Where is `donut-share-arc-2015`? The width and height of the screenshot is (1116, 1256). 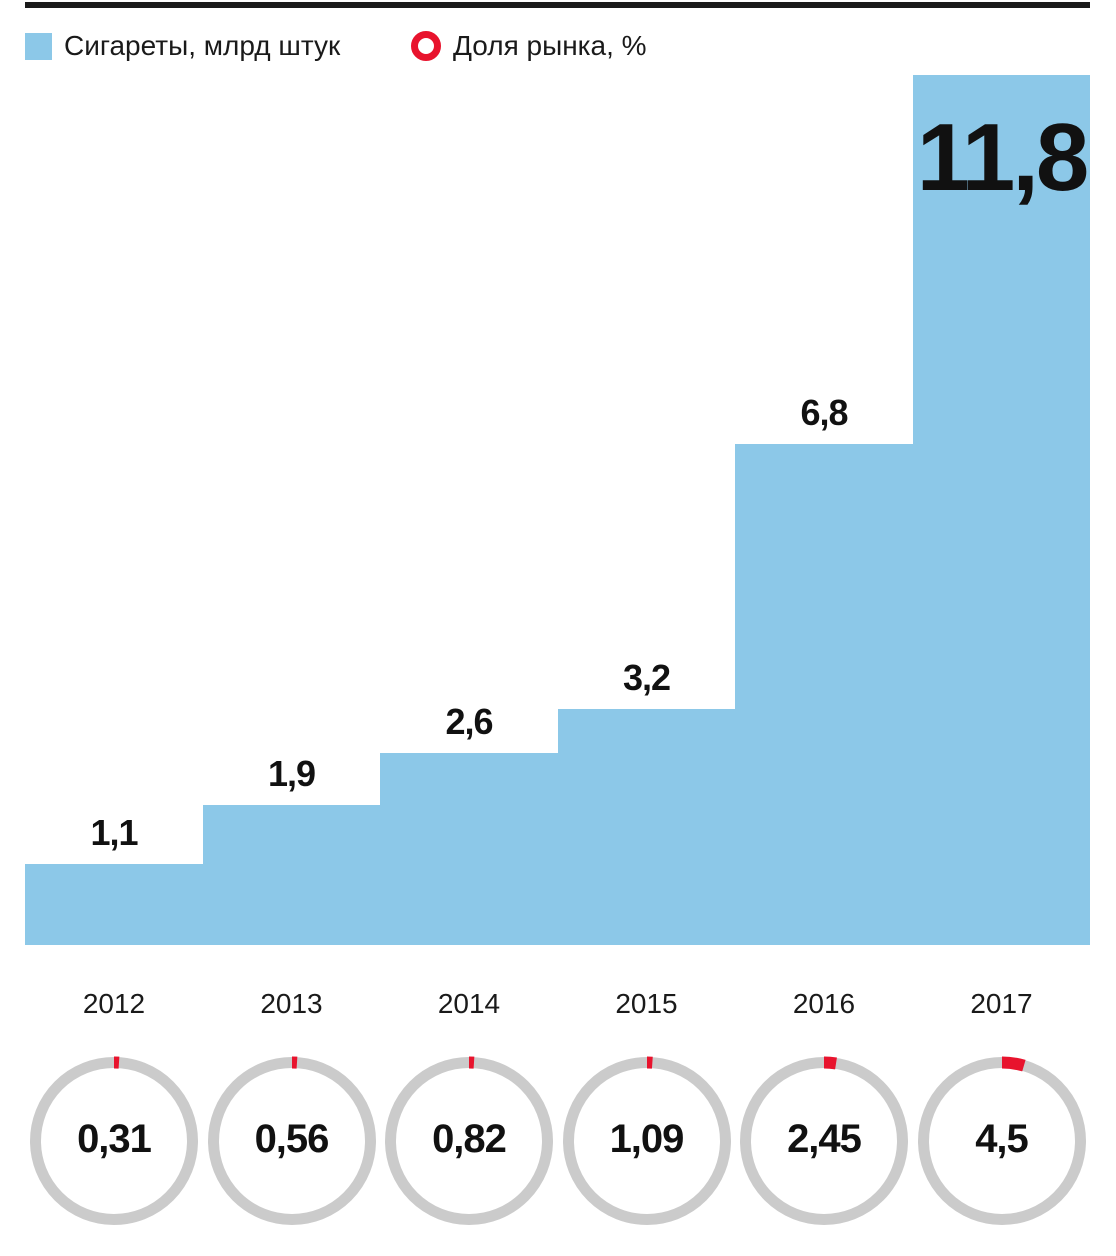
donut-share-arc-2015 is located at coordinates (647, 1141).